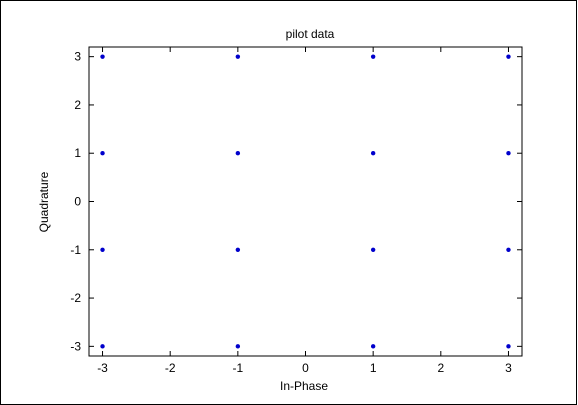 The image size is (578, 405). Describe the element at coordinates (373, 368) in the screenshot. I see `x-tick-label: 1` at that location.